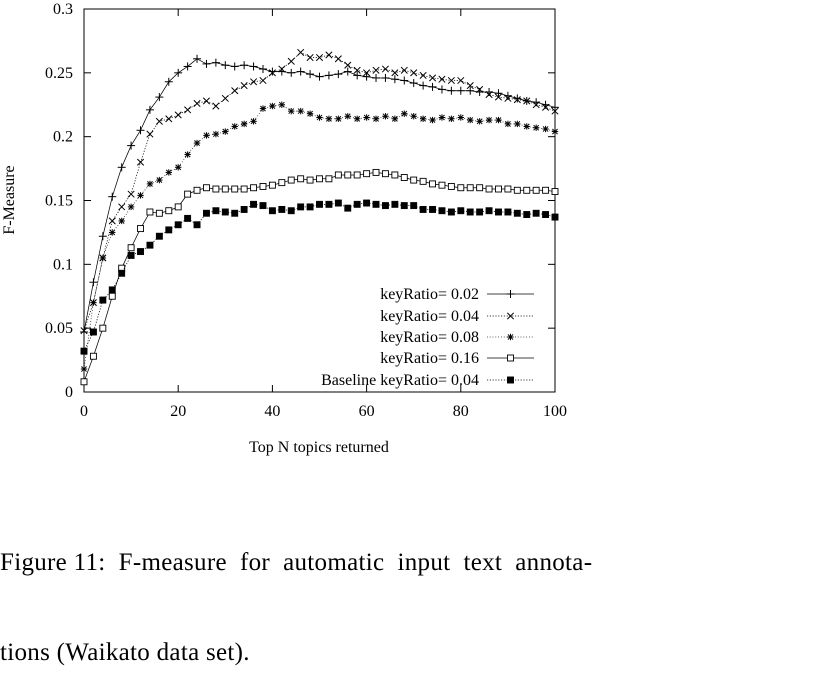 This screenshot has width=820, height=698. What do you see at coordinates (427, 380) in the screenshot?
I see `legend-entry: Baseline keyRatio= 0.04` at bounding box center [427, 380].